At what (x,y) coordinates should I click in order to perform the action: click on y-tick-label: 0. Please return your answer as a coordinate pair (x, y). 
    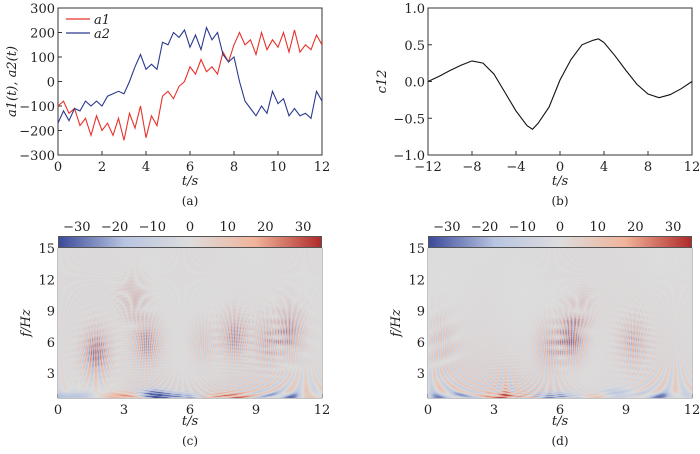
    Looking at the image, I should click on (51, 83).